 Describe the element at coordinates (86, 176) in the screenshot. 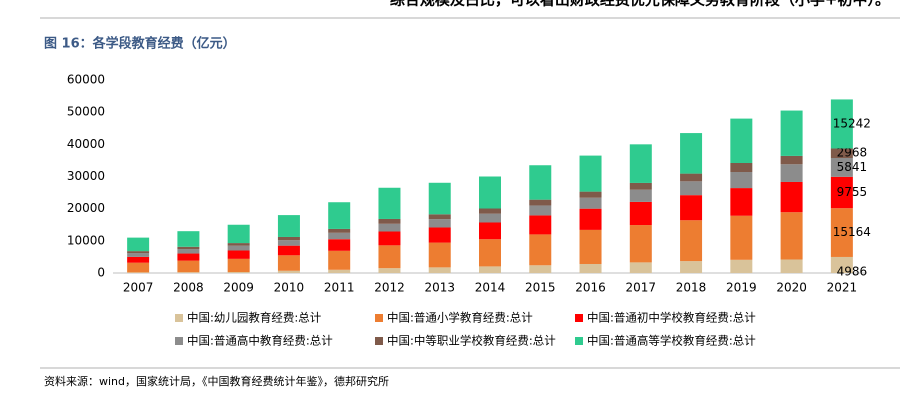

I see `y-tick-label: 30000` at that location.